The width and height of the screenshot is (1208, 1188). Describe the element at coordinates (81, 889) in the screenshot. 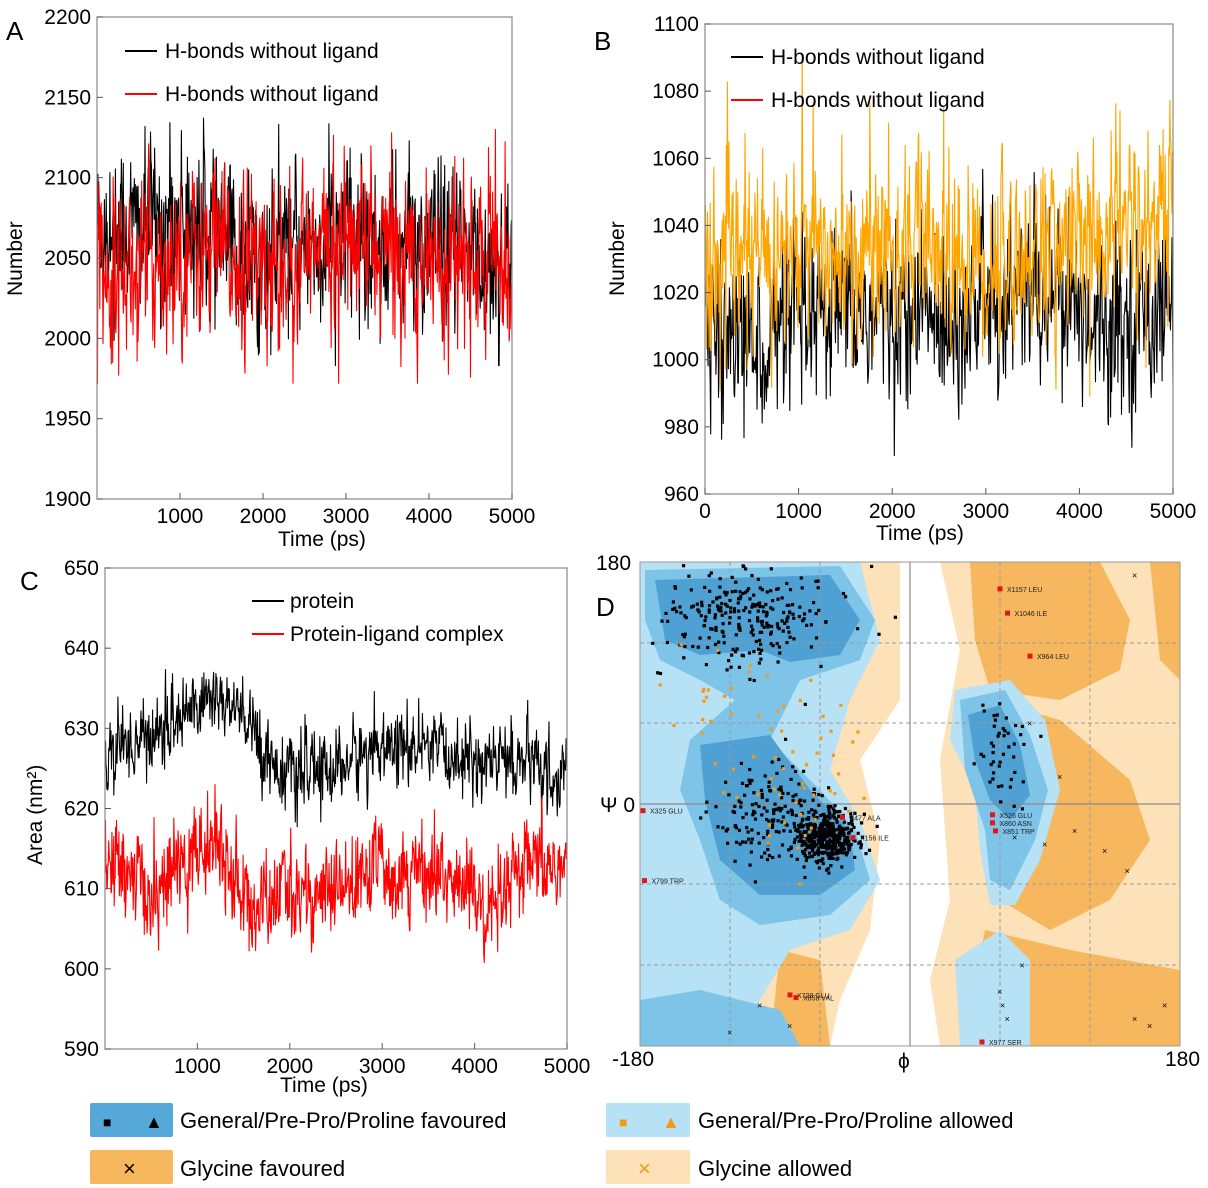

I see `panel-c-ytick-label: 610` at that location.